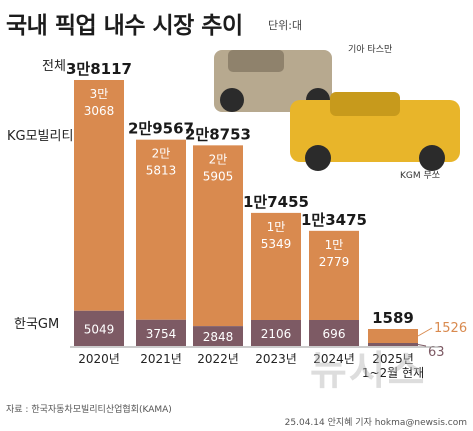  What do you see at coordinates (54, 66) in the screenshot?
I see `legend-total: 전체` at bounding box center [54, 66].